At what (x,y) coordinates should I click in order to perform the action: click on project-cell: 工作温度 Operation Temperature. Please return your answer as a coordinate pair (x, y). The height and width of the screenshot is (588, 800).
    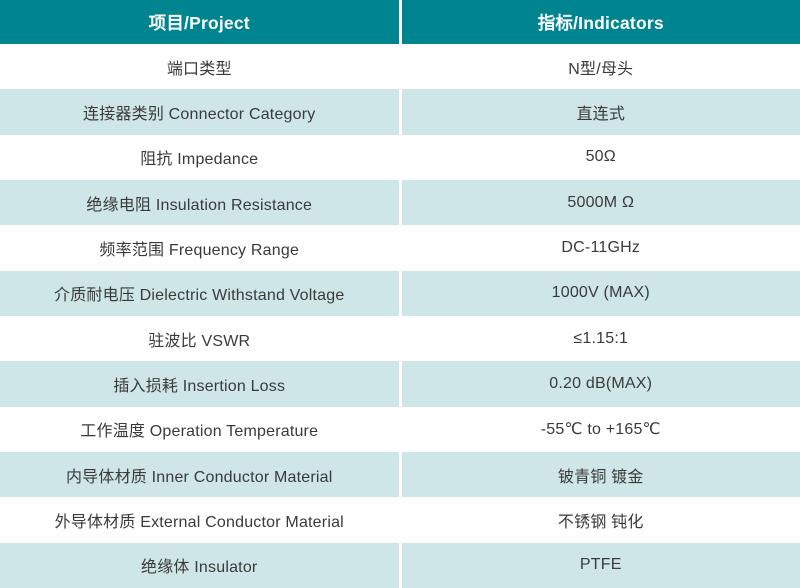
    Looking at the image, I should click on (199, 429).